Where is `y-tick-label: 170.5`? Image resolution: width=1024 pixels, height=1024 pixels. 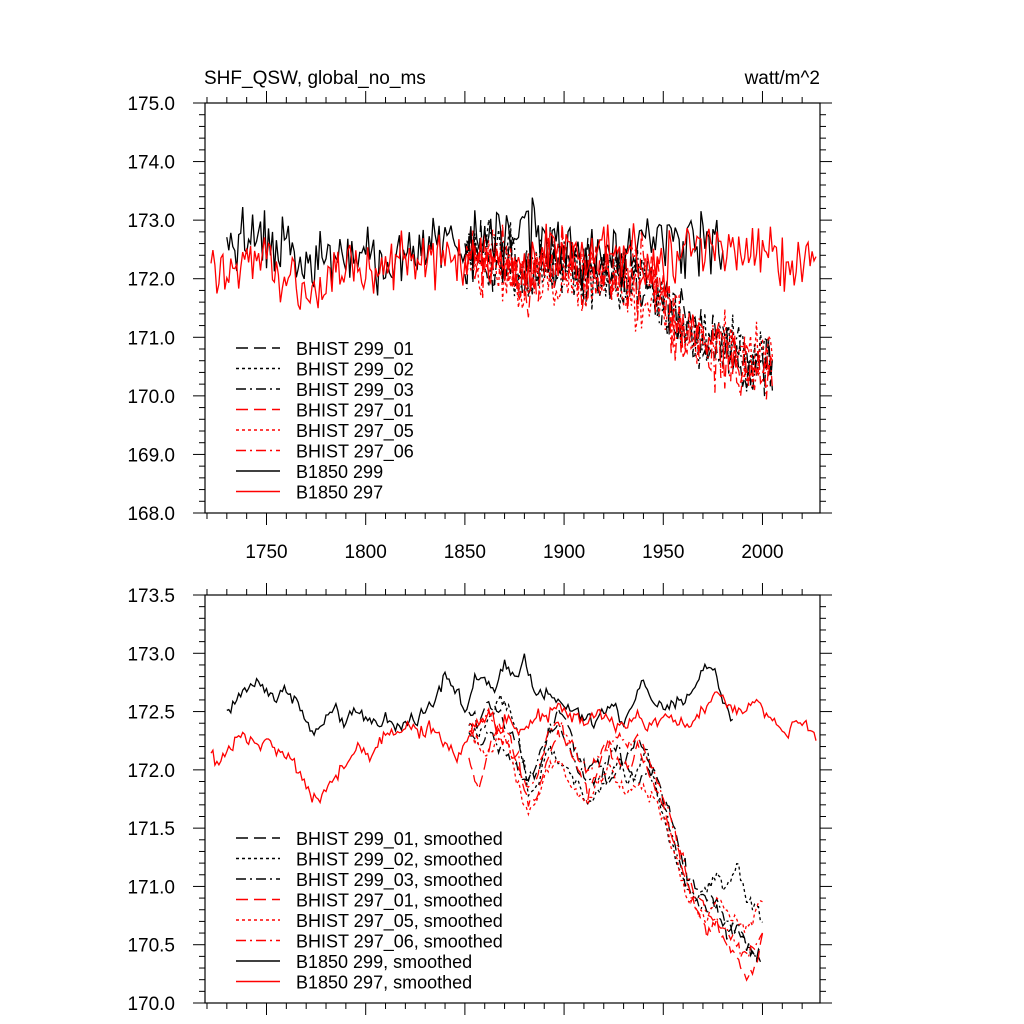
y-tick-label: 170.5 is located at coordinates (151, 946).